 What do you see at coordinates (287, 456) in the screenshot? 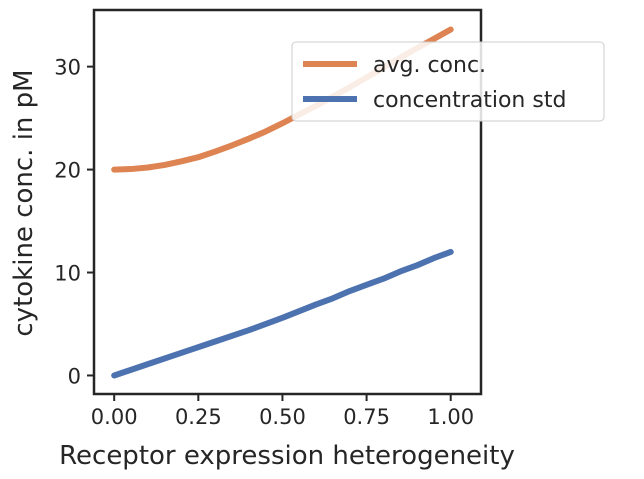
I see `x-axis-label: Receptor expression heterogeneity` at bounding box center [287, 456].